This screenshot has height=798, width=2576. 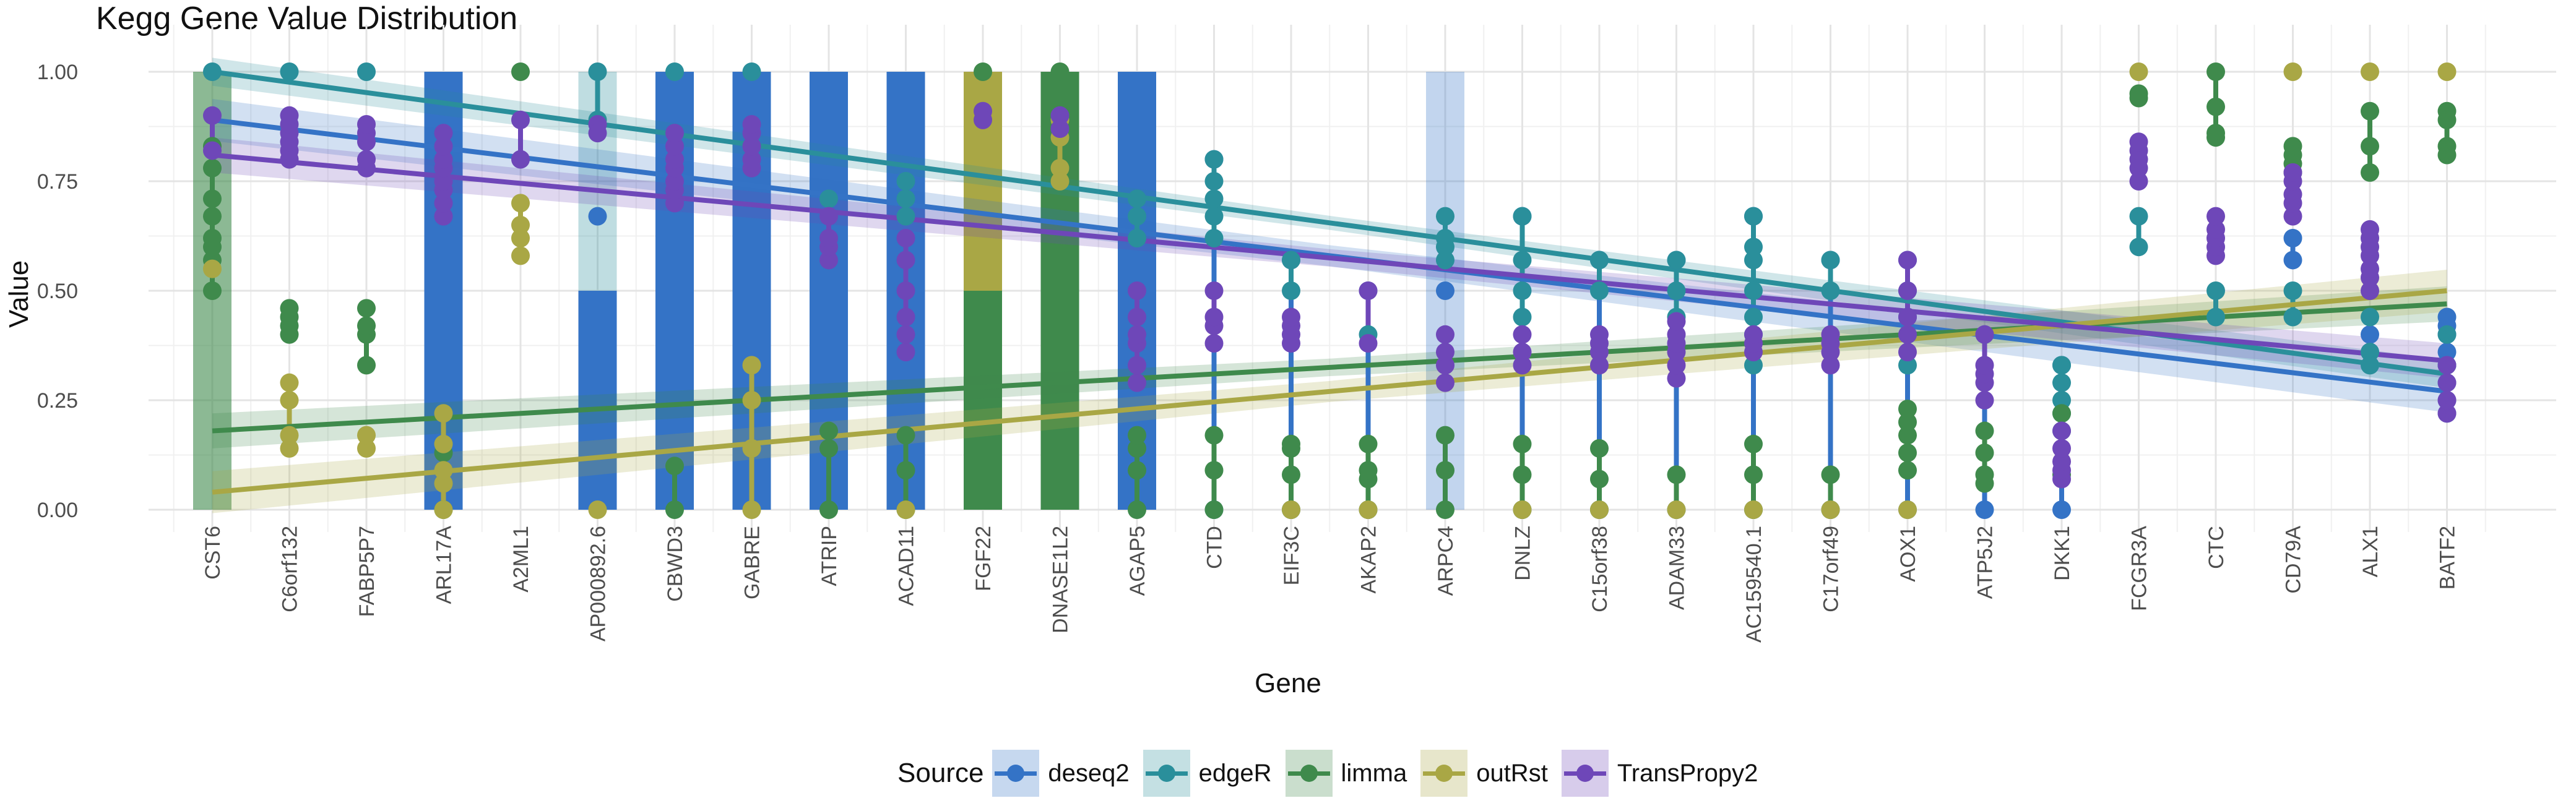 What do you see at coordinates (2139, 569) in the screenshot?
I see `x-tick-label: FCGR3A` at bounding box center [2139, 569].